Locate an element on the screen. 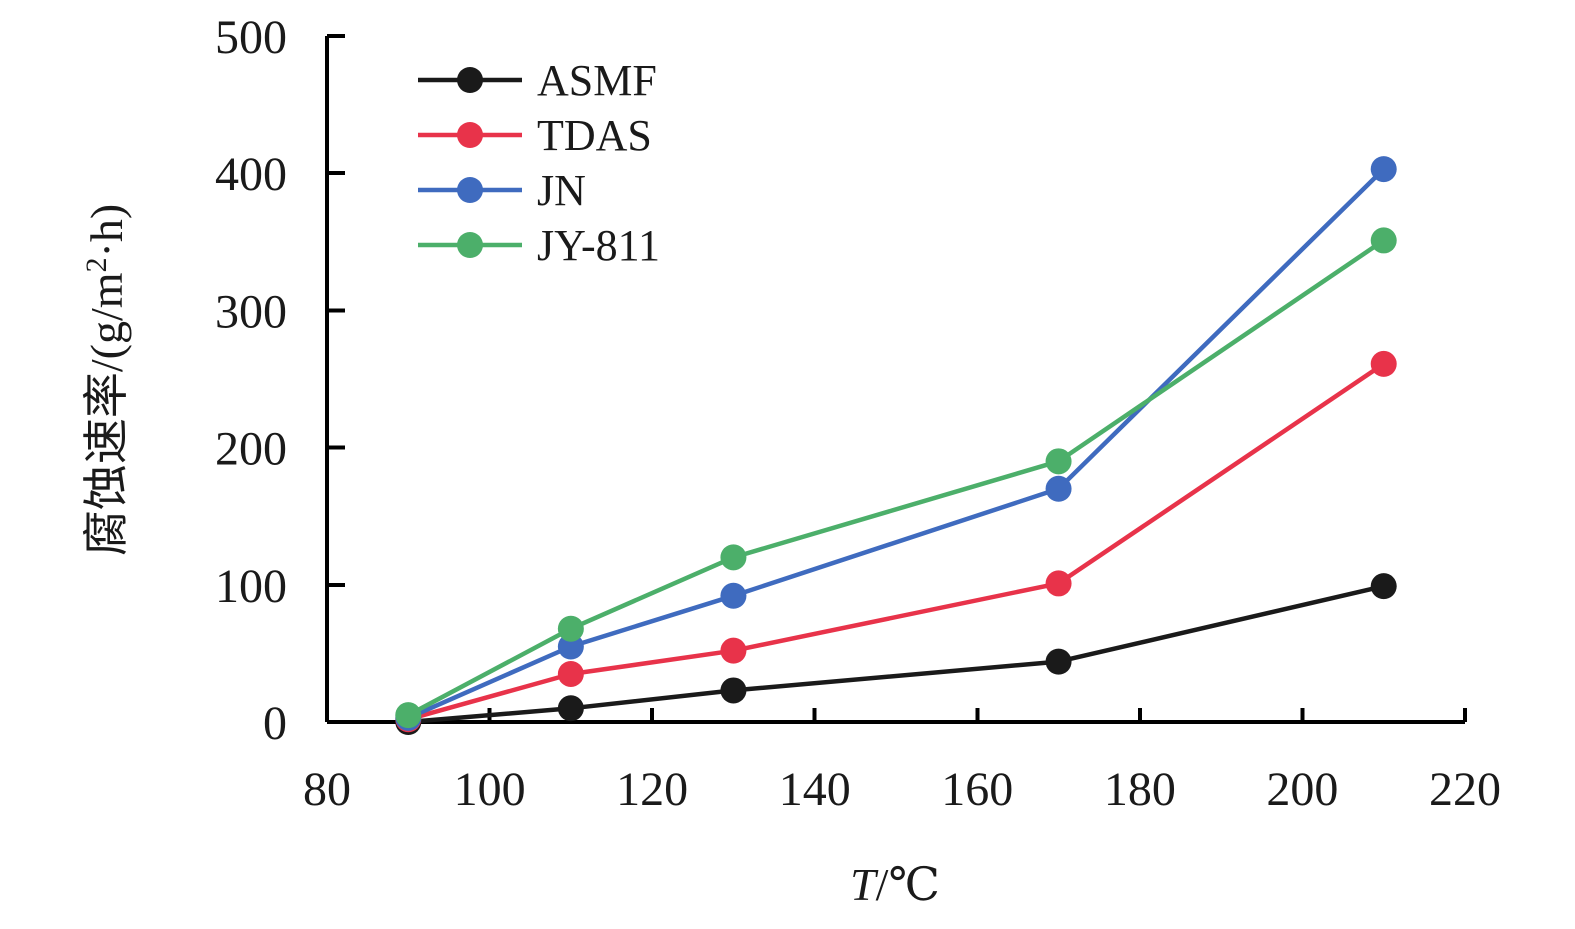 Image resolution: width=1575 pixels, height=929 pixels. y-axis-title-superscript: 2 is located at coordinates (96, 264).